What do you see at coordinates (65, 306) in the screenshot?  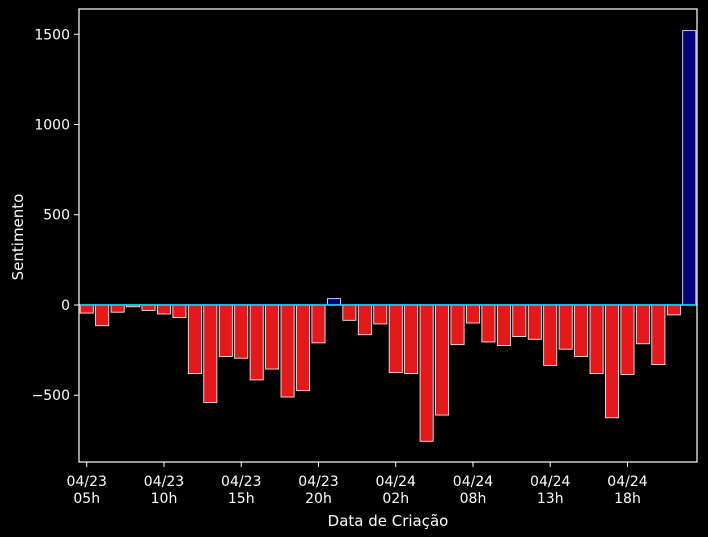 I see `y-tick-label: 0` at bounding box center [65, 306].